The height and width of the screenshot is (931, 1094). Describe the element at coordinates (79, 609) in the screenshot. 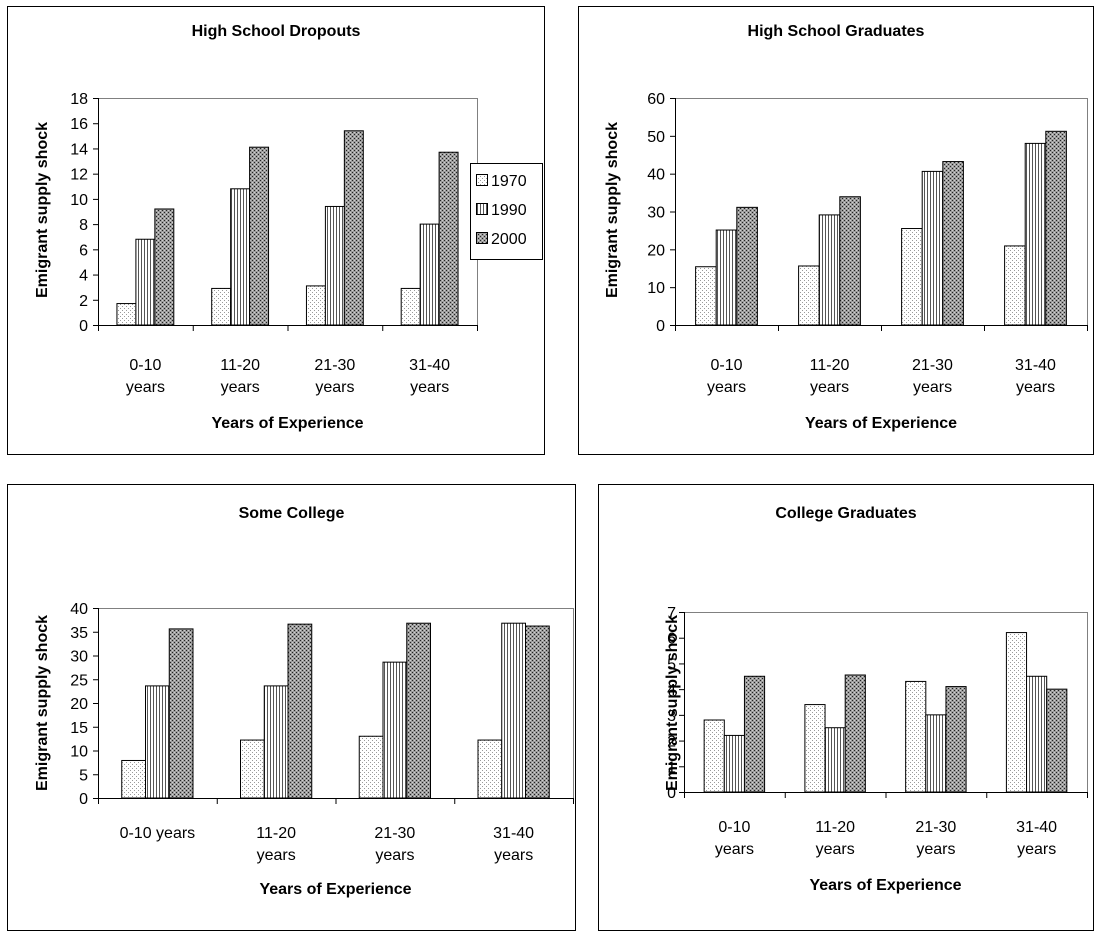

I see `y-tick-label: 40` at that location.